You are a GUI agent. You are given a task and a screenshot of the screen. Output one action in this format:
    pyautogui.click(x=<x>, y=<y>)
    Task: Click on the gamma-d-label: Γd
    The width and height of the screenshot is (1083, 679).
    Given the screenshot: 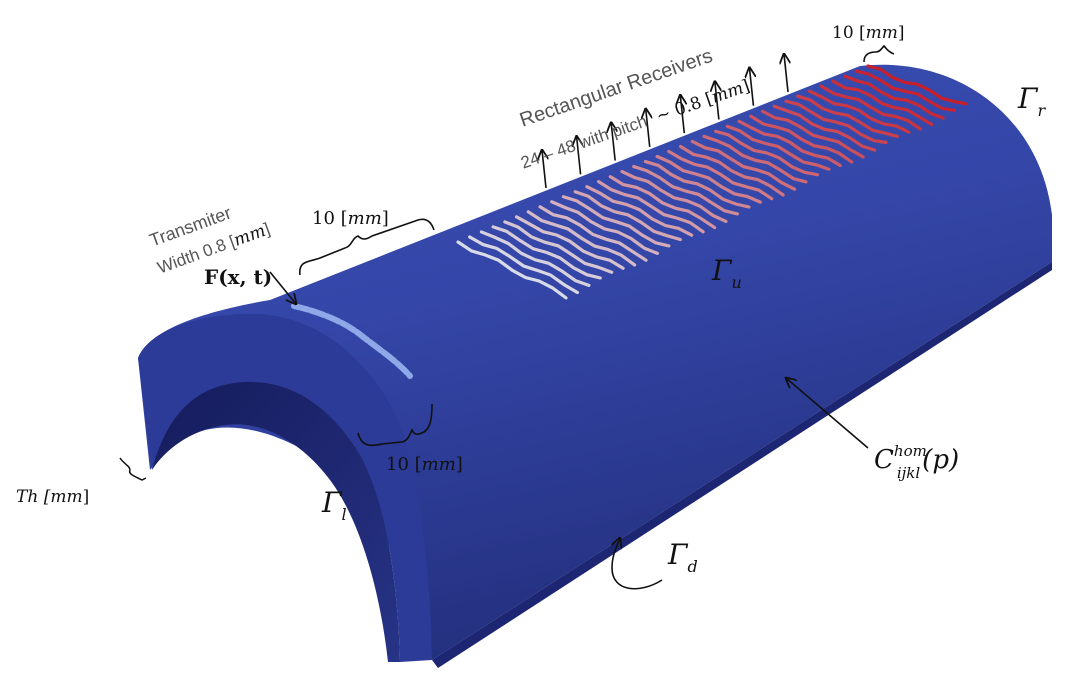 What is the action you would take?
    pyautogui.click(x=682, y=557)
    